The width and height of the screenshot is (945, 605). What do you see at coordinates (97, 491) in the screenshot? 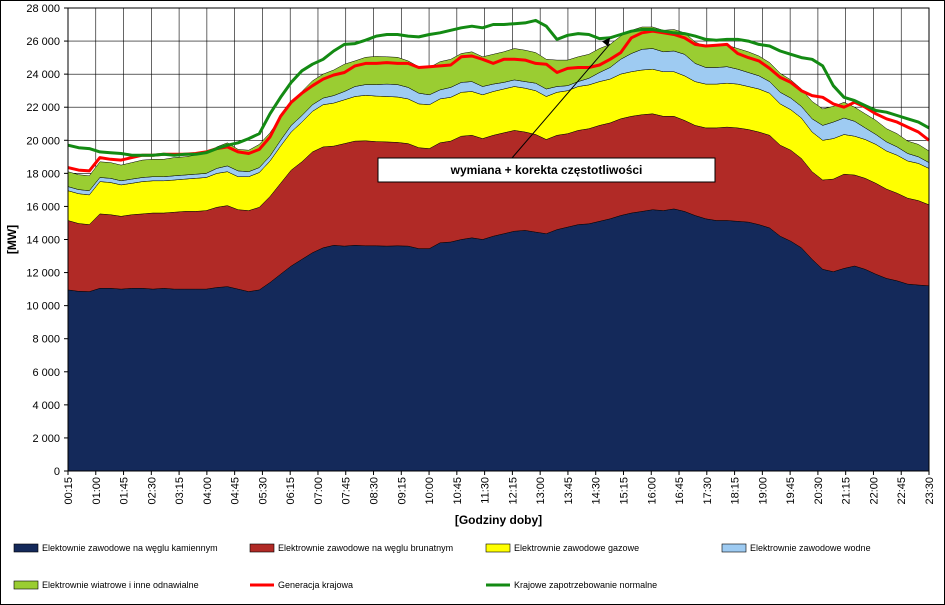
I see `x-tick-label: 01:00` at bounding box center [97, 491].